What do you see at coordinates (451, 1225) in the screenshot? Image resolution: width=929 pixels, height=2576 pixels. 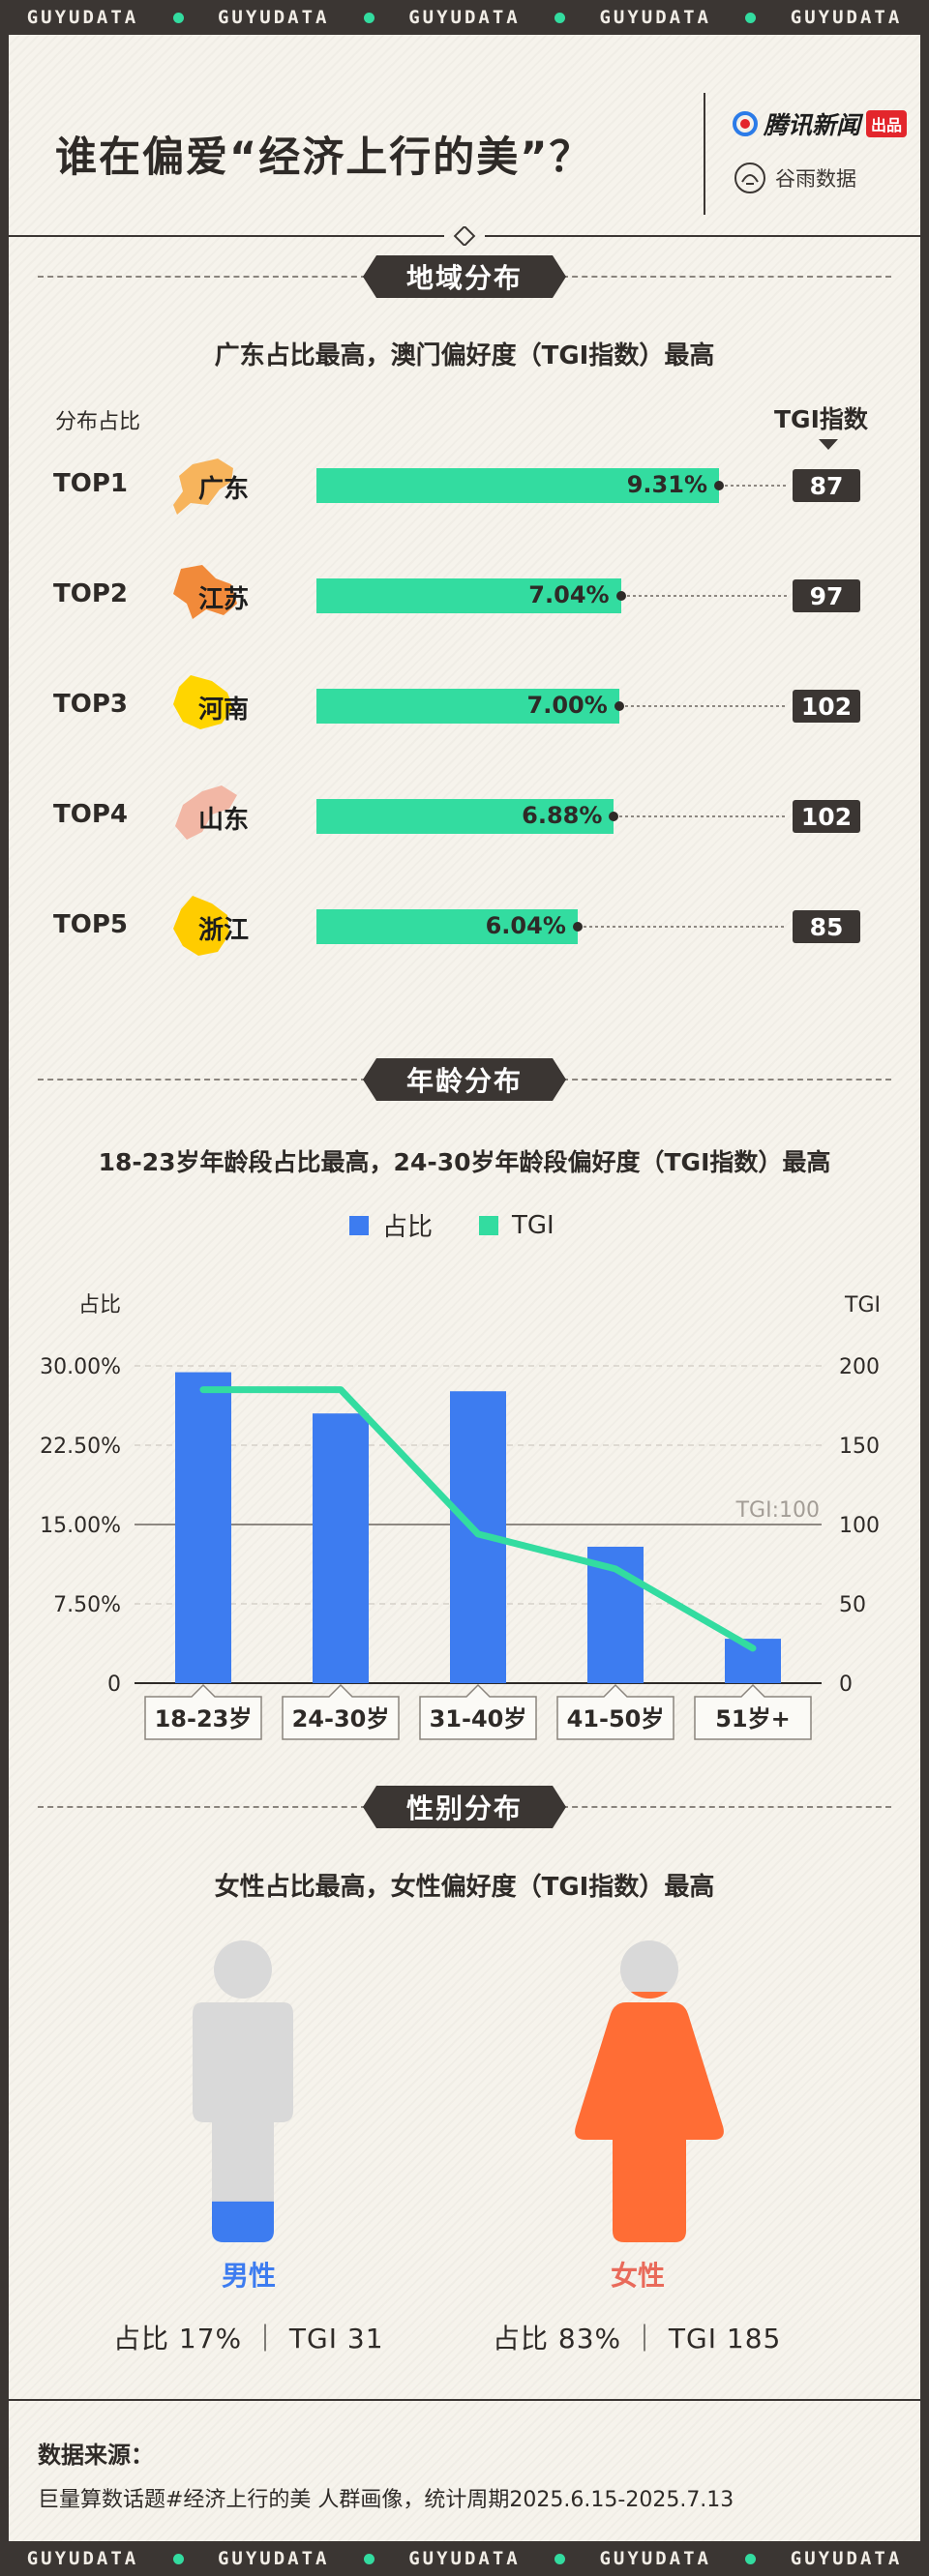 I see `age-legend: 占比 TGI` at bounding box center [451, 1225].